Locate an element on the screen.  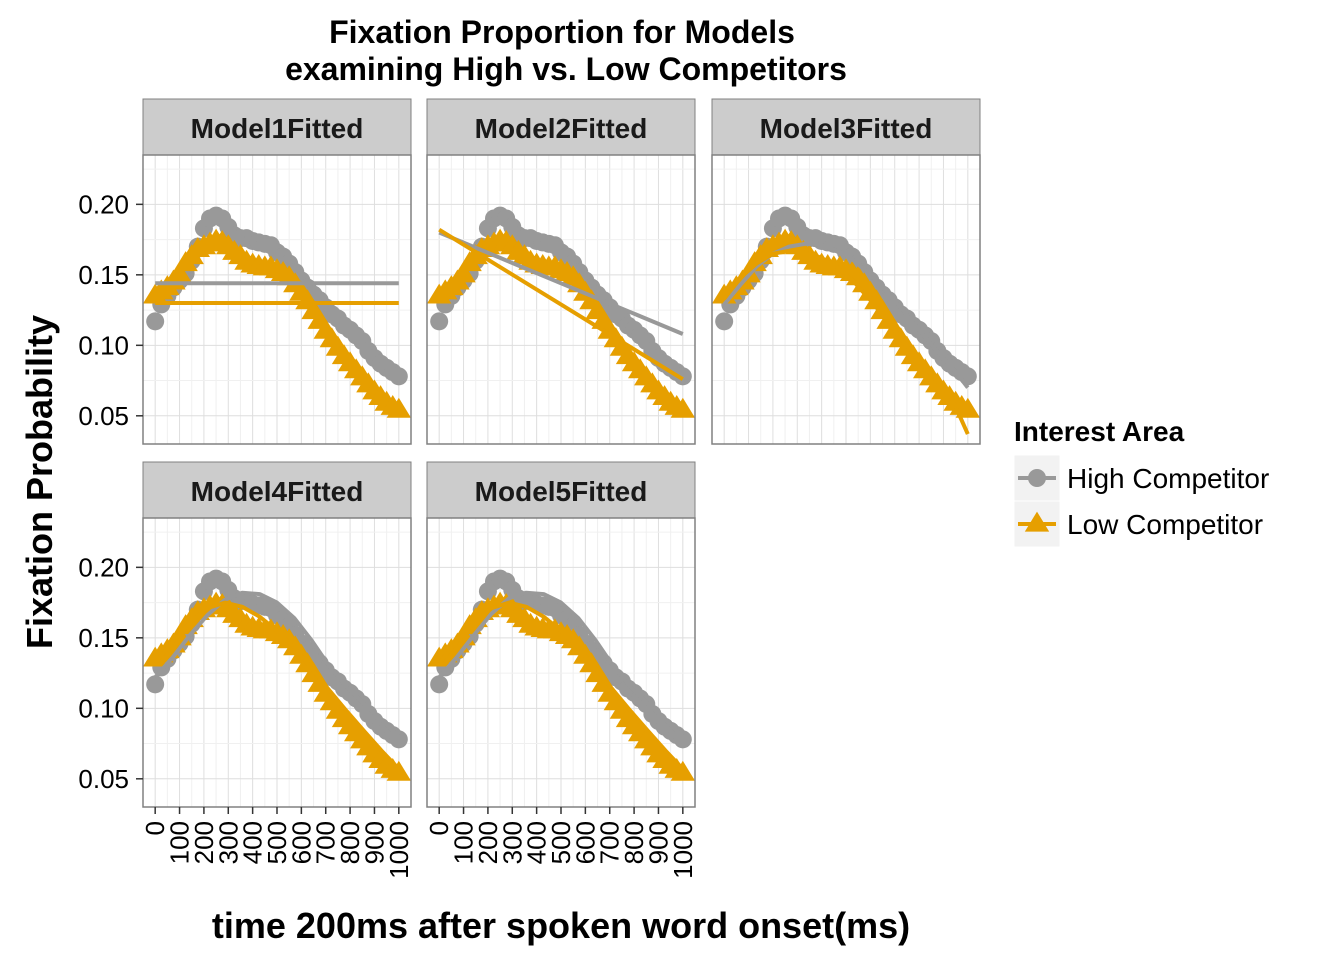
x-axis-title: time 200ms after spoken word onset(ms) is located at coordinates (561, 925).